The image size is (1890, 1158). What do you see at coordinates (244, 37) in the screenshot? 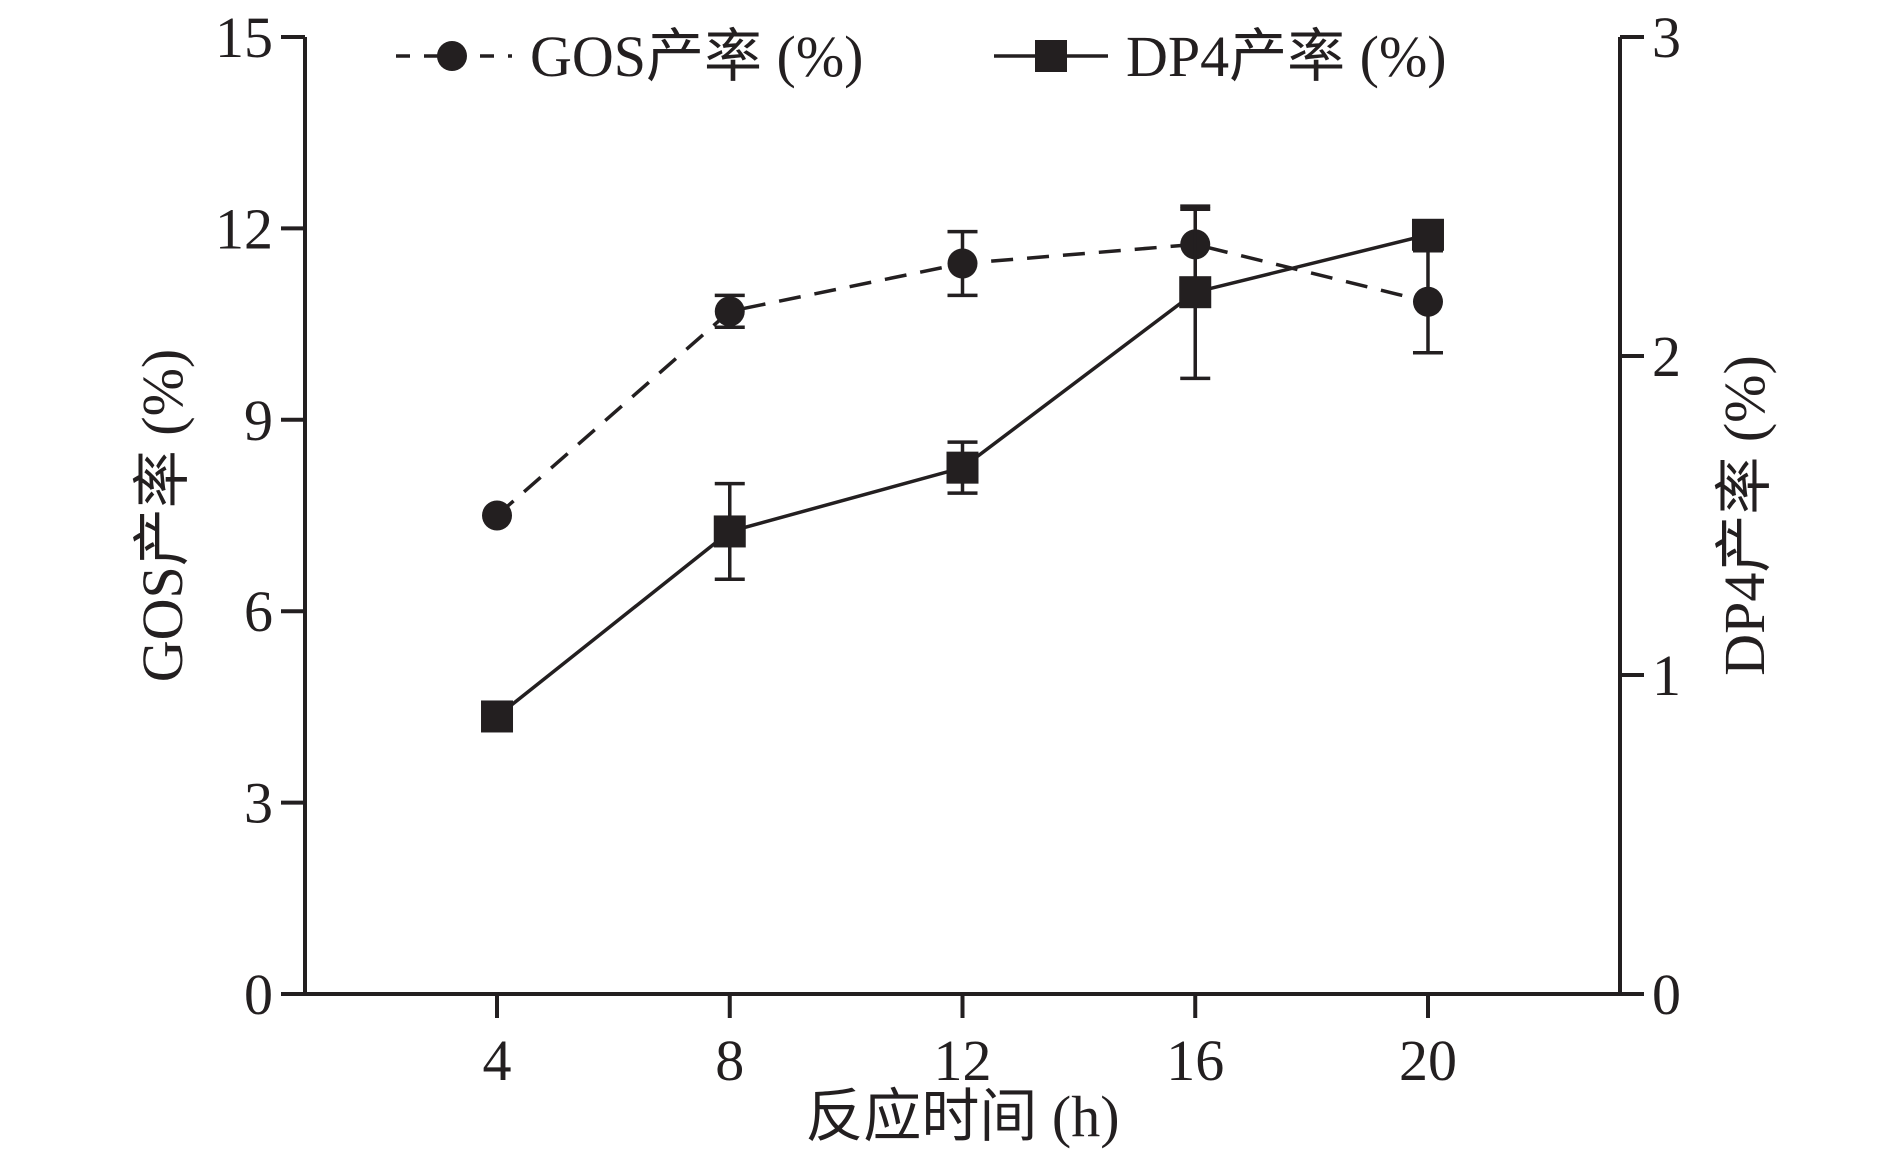
I see `left-y-tick-label: 15` at bounding box center [244, 37].